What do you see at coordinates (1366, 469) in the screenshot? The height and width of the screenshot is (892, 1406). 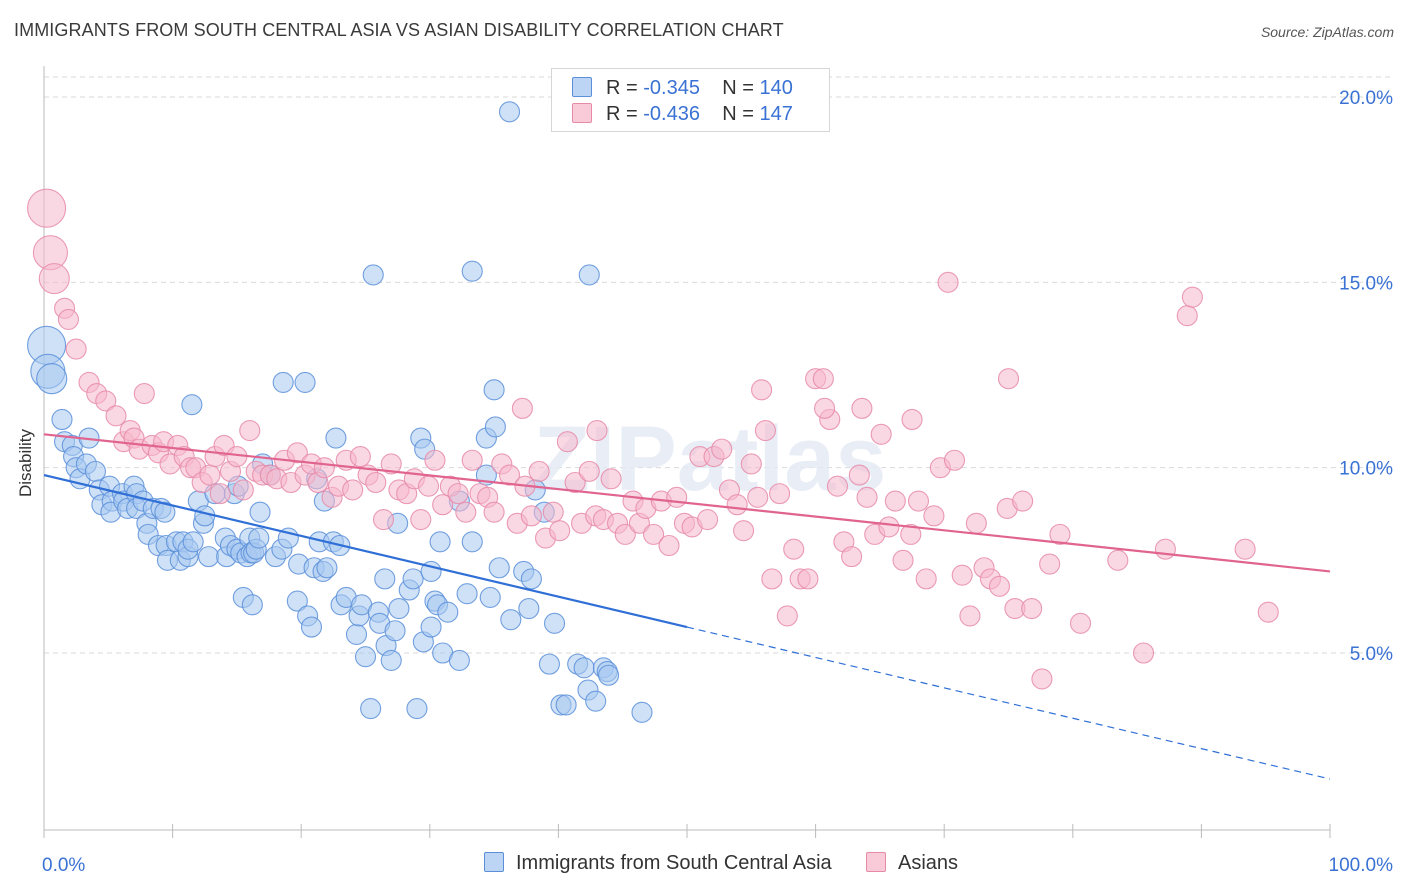 I see `y-tick-label: 10.0%` at bounding box center [1366, 469].